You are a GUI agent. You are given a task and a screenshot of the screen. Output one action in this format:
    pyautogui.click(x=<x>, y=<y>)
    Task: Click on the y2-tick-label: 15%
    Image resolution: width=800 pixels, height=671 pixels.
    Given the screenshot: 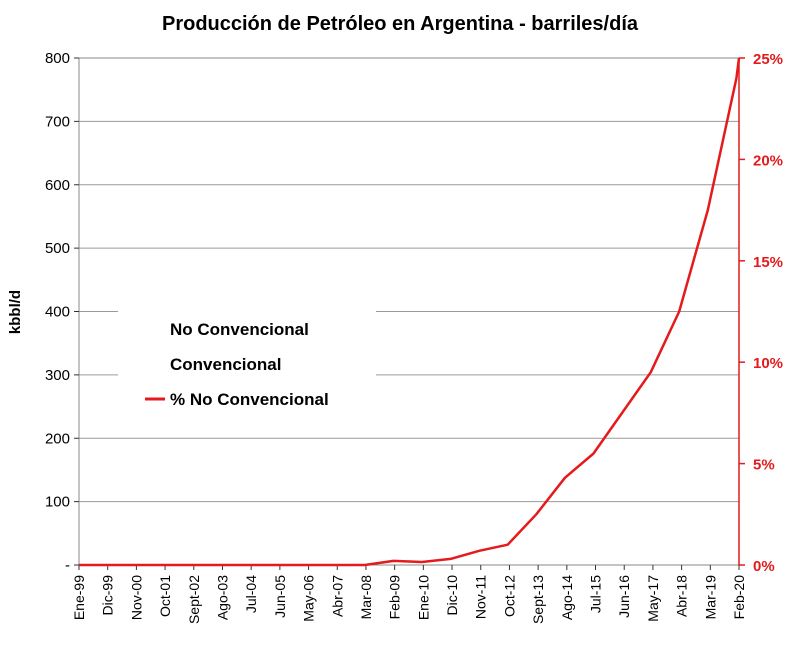 What is the action you would take?
    pyautogui.click(x=768, y=262)
    